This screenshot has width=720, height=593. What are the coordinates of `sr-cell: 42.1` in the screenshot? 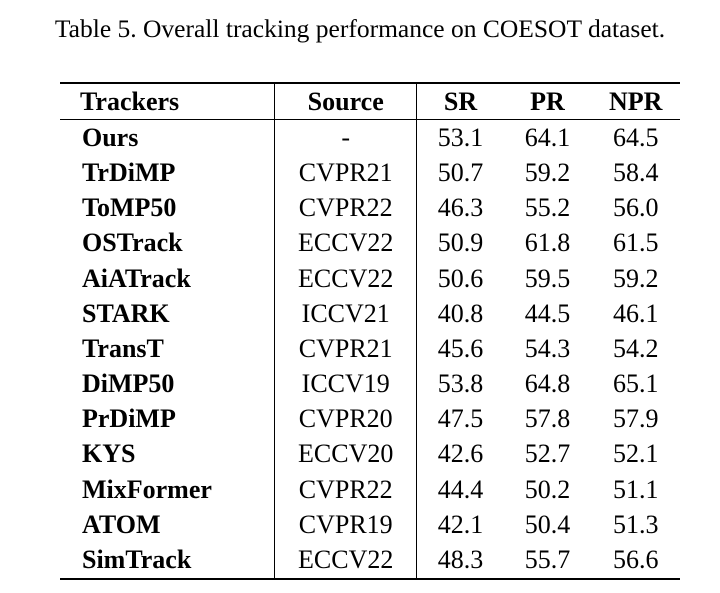 It's located at (460, 525).